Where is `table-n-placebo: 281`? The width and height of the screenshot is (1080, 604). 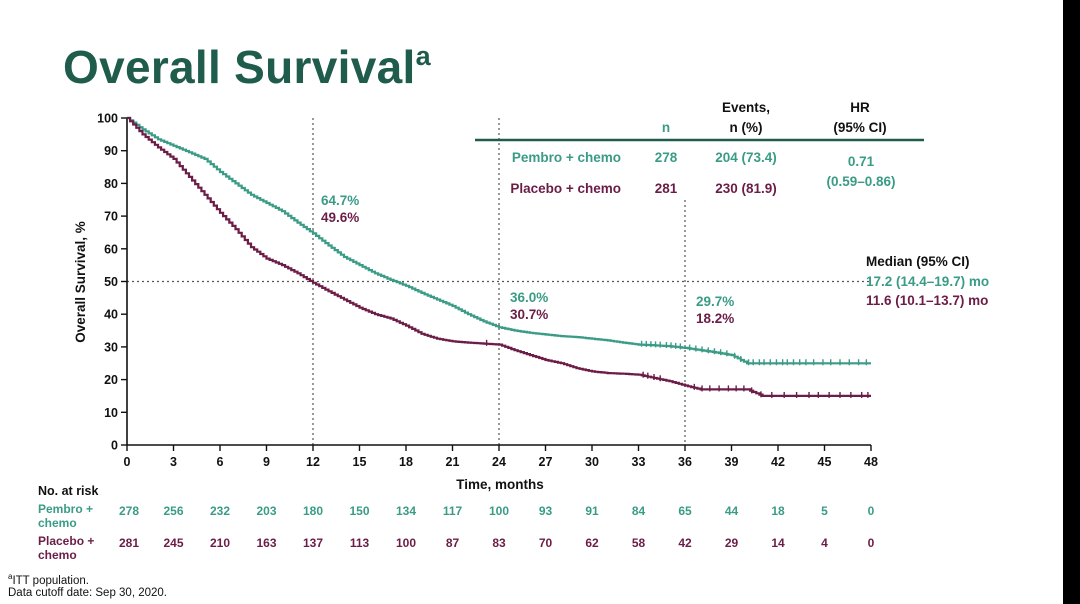
table-n-placebo: 281 is located at coordinates (666, 188).